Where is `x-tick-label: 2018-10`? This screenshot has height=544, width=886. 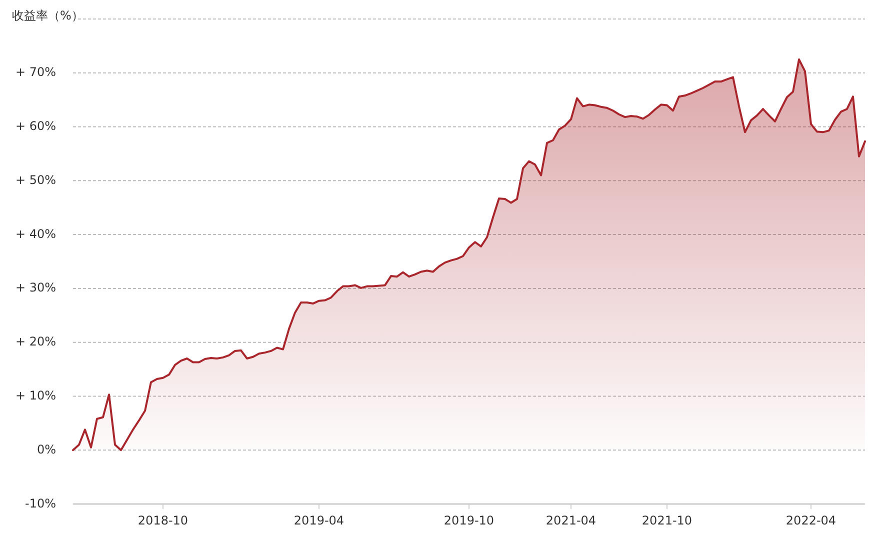
x-tick-label: 2018-10 is located at coordinates (163, 520).